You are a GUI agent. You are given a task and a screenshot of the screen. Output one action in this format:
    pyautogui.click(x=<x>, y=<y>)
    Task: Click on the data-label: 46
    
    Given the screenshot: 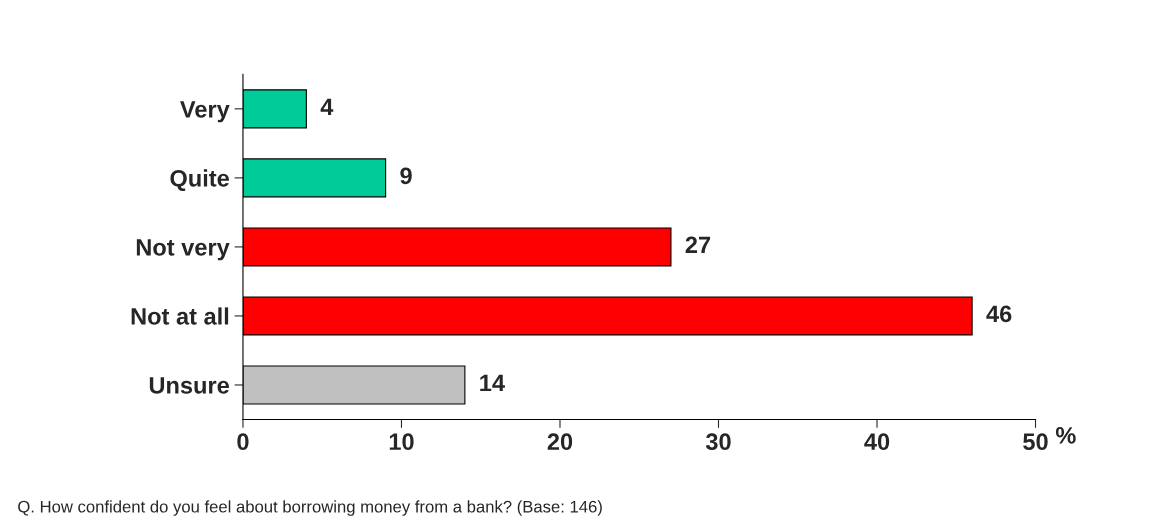 What is the action you would take?
    pyautogui.click(x=999, y=314)
    